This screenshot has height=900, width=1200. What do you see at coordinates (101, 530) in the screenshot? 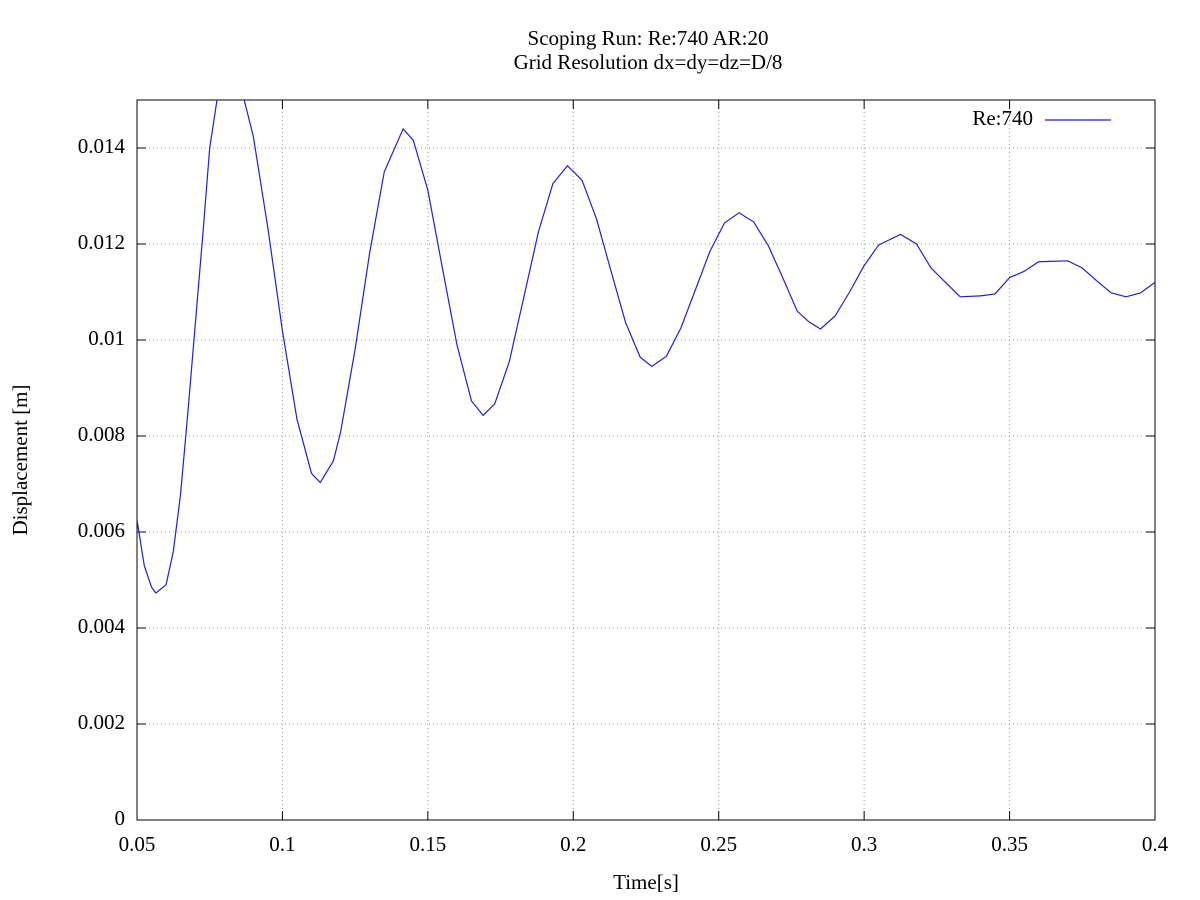
I see `y-tick-label: 0.006` at bounding box center [101, 530].